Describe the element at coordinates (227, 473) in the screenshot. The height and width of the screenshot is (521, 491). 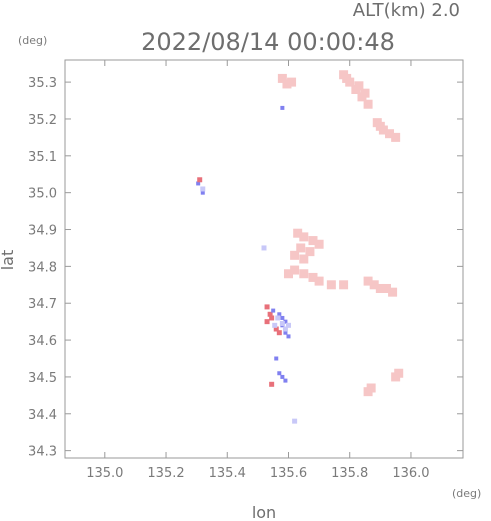
I see `x-tick-label: 135.4` at that location.